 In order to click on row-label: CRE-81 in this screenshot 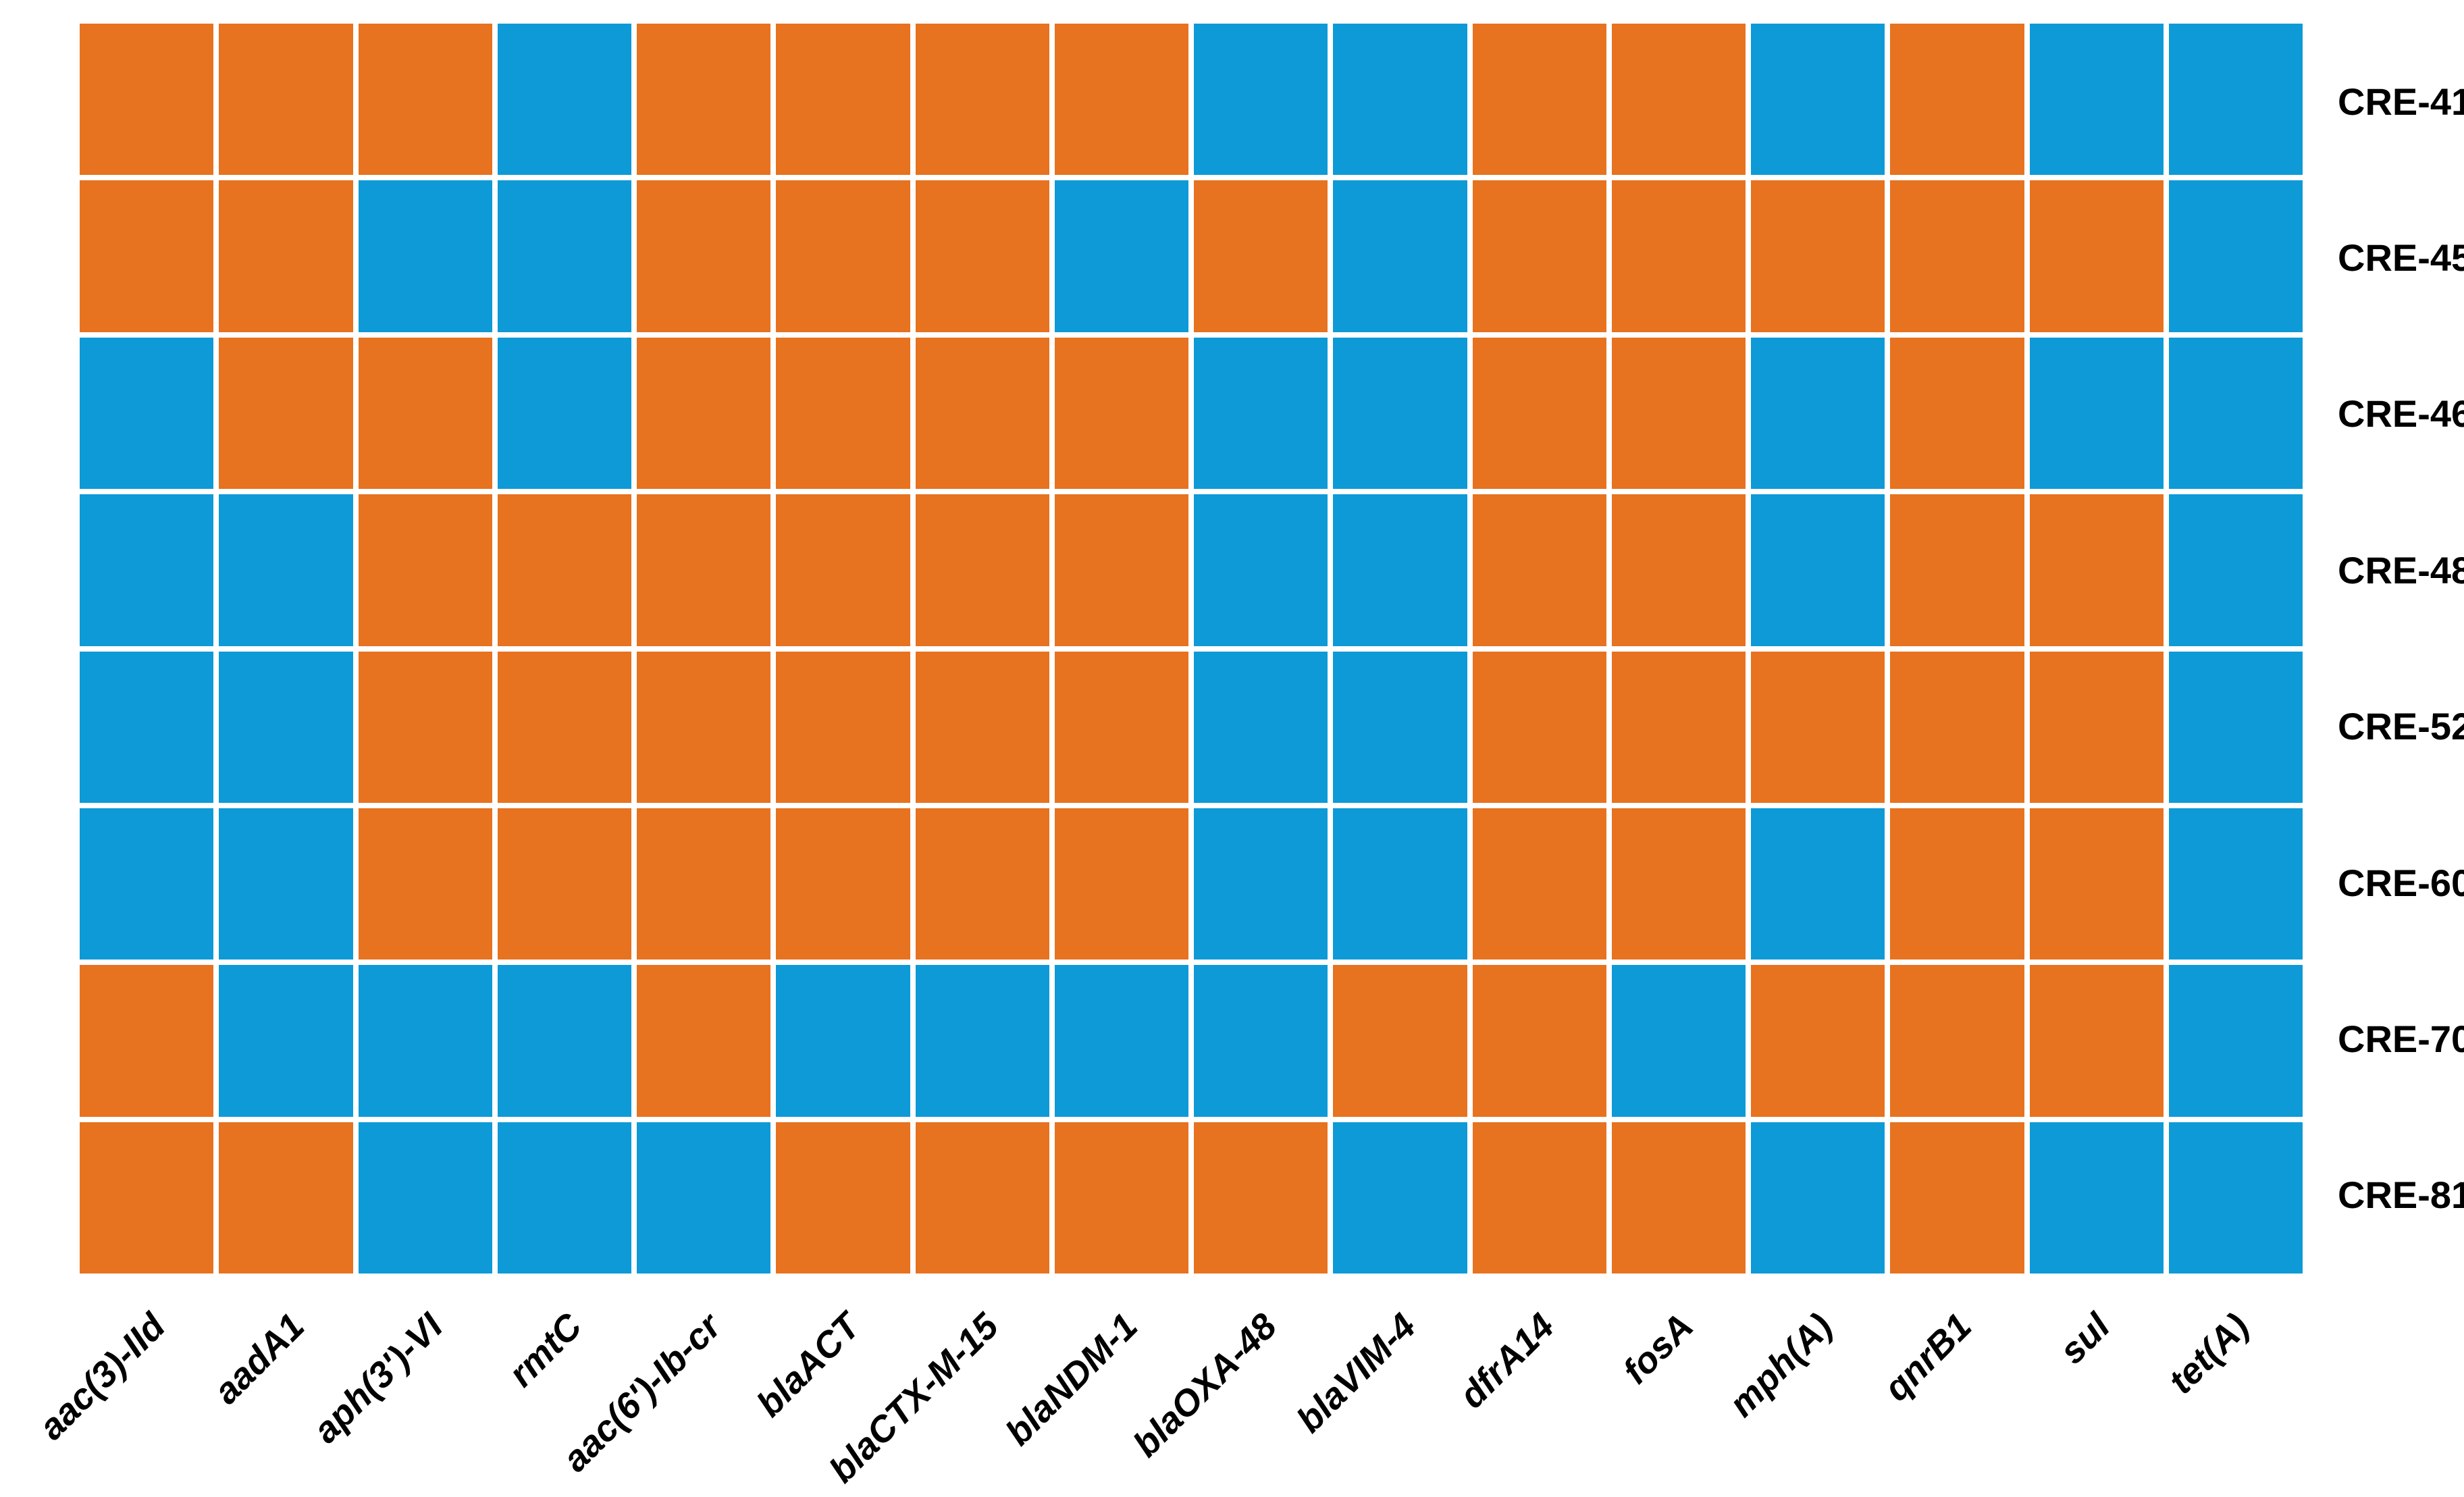, I will do `click(2401, 1195)`.